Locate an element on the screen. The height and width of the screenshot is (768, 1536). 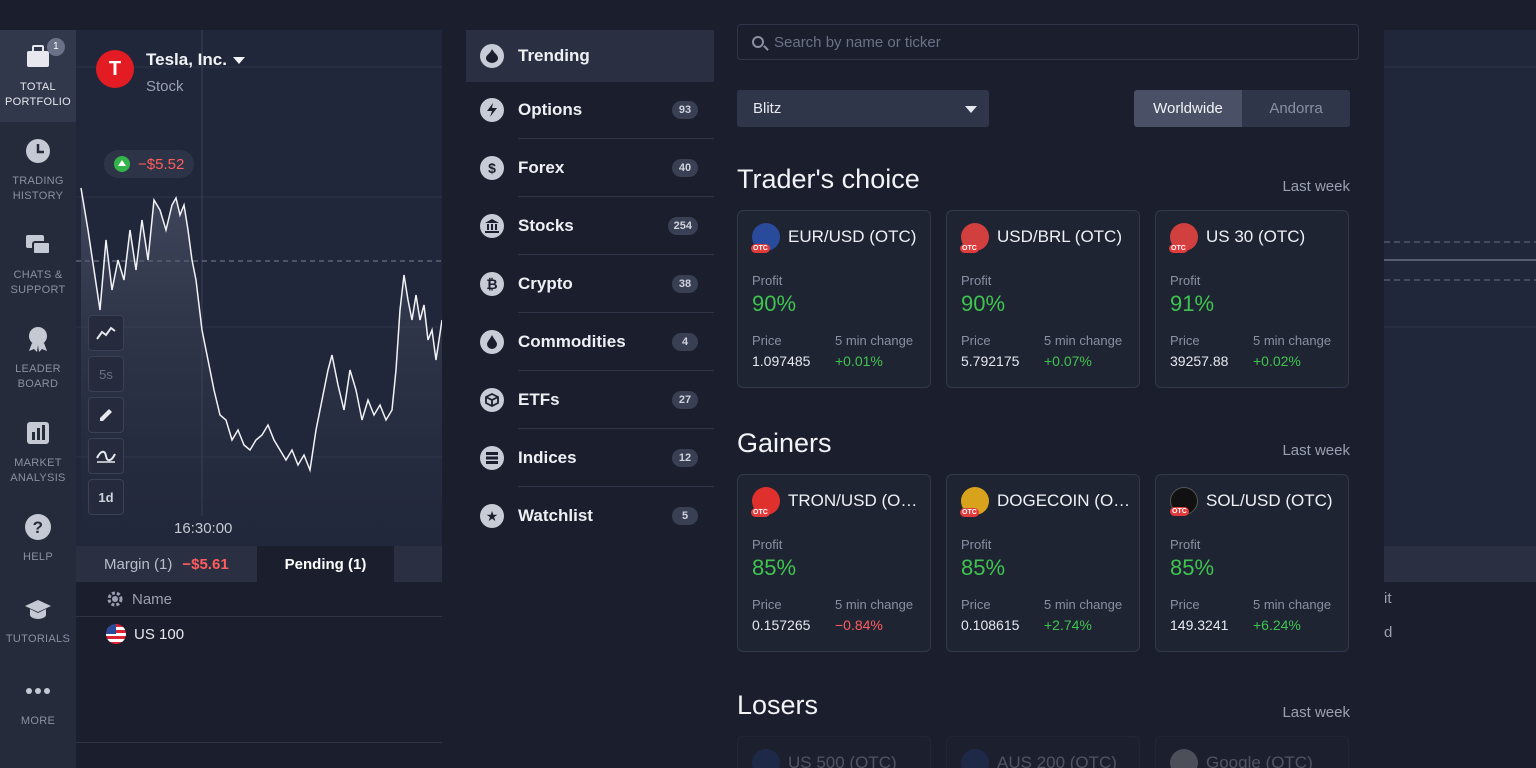
indicators-button is located at coordinates (106, 456).